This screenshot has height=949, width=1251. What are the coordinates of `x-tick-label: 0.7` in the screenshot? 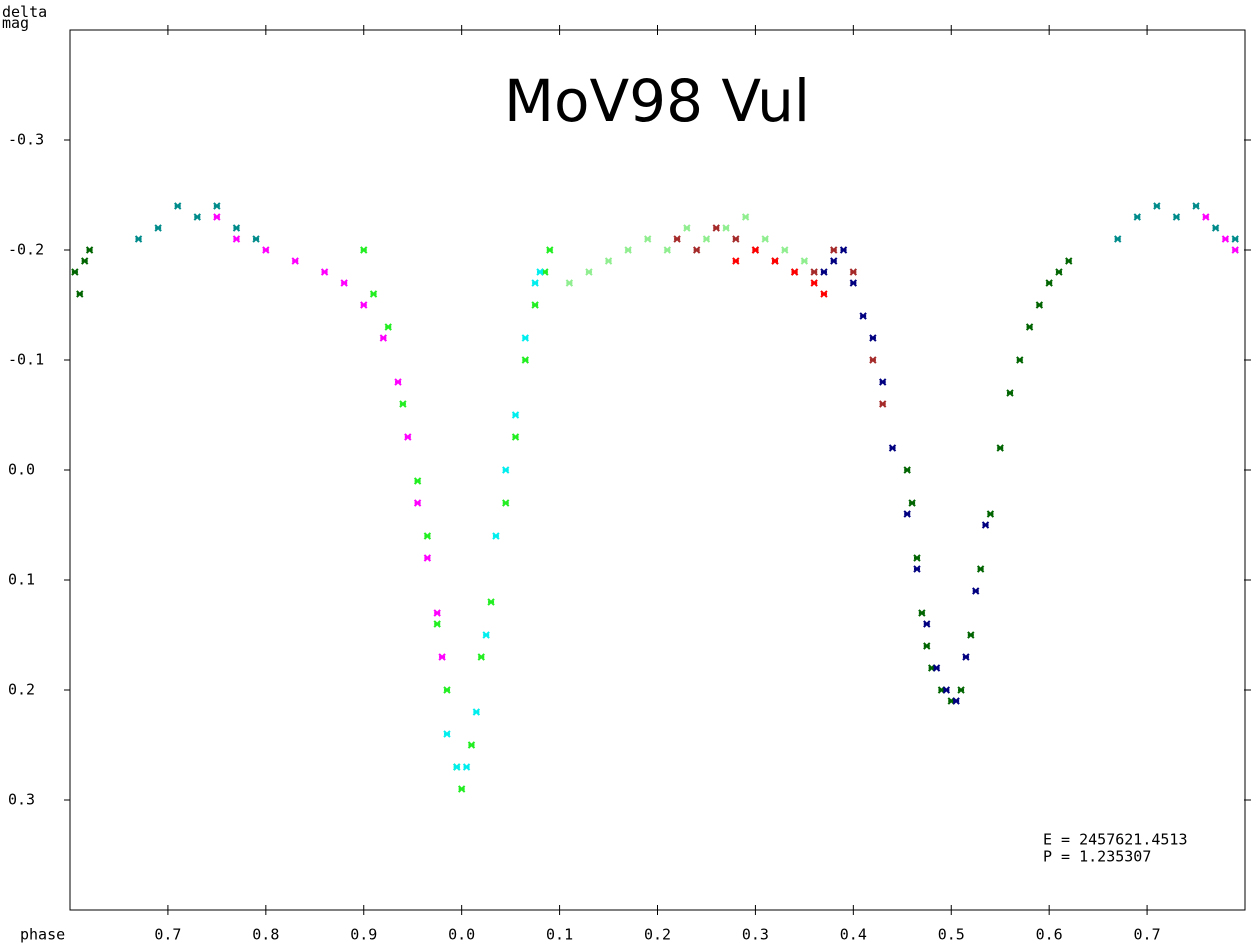 It's located at (167, 935).